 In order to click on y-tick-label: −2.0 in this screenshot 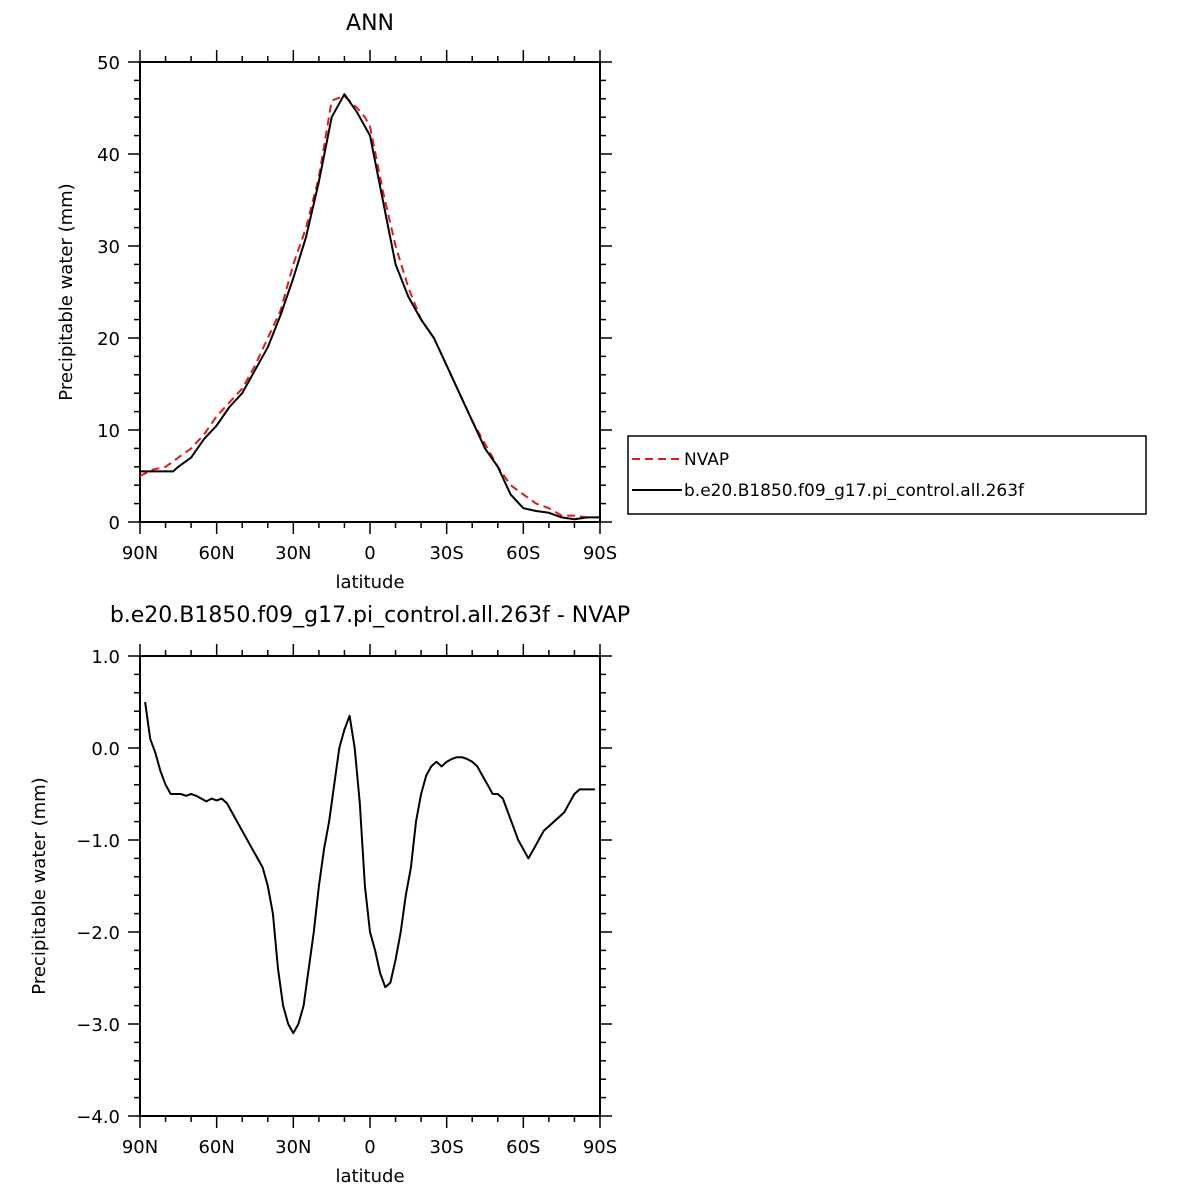, I will do `click(98, 933)`.